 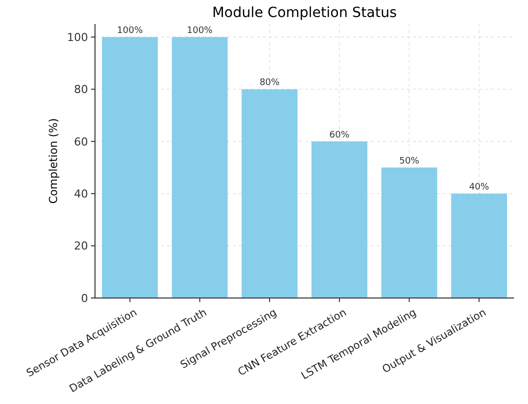 I want to click on data-label: 40%, so click(x=479, y=187).